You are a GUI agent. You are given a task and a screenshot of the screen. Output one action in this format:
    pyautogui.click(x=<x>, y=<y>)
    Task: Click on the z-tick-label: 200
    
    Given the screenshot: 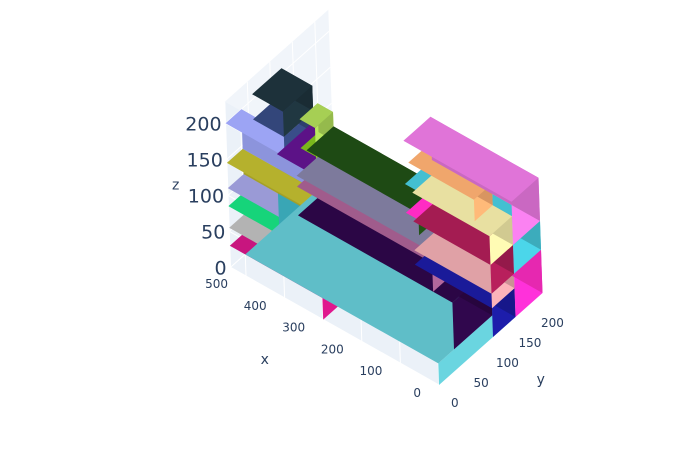 What is the action you would take?
    pyautogui.click(x=203, y=124)
    